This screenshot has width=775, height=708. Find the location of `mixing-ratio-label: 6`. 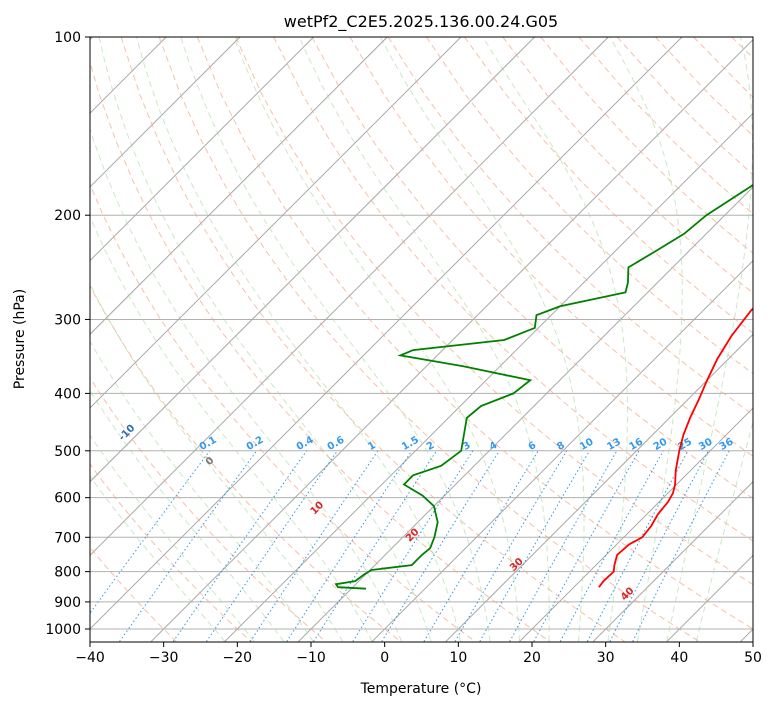

mixing-ratio-label: 6 is located at coordinates (533, 446).